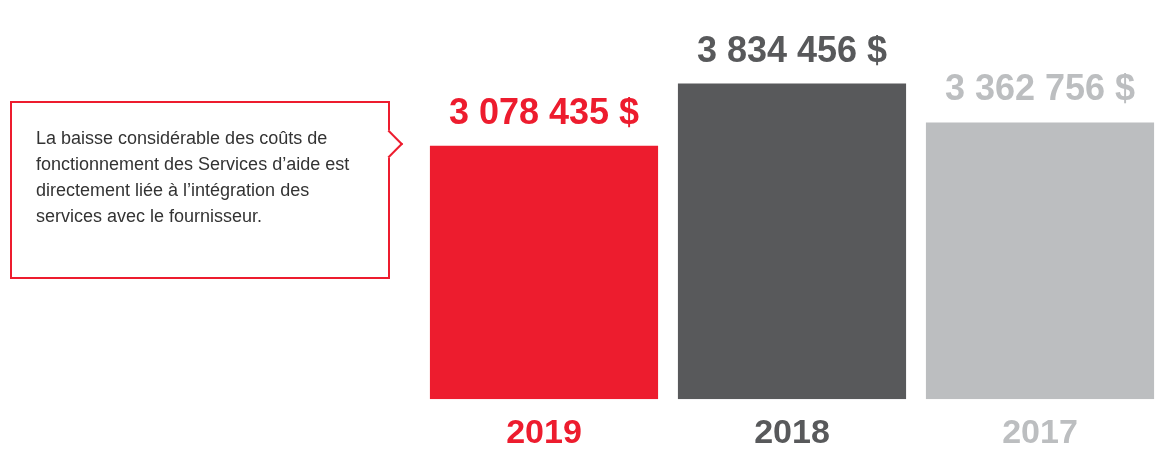  Describe the element at coordinates (1040, 430) in the screenshot. I see `x-tick-label: 2017` at that location.